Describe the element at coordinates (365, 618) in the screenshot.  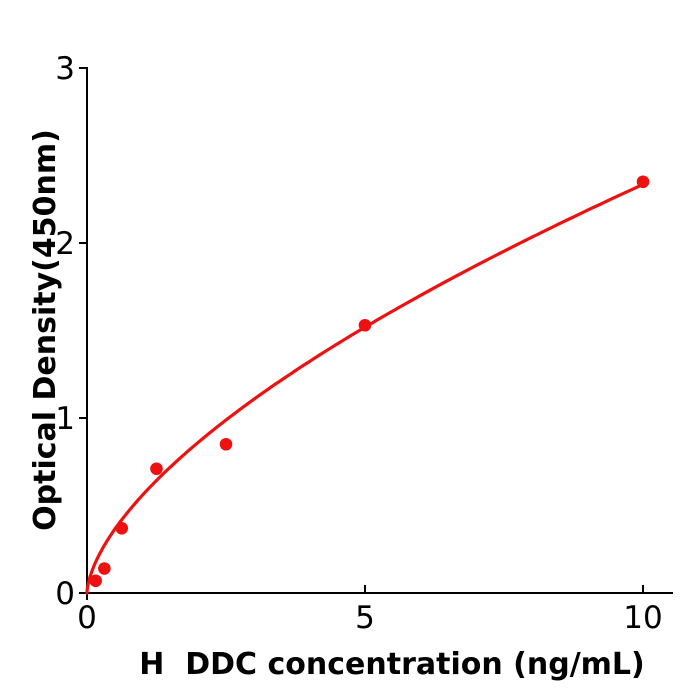
I see `x-tick-label: 5` at that location.